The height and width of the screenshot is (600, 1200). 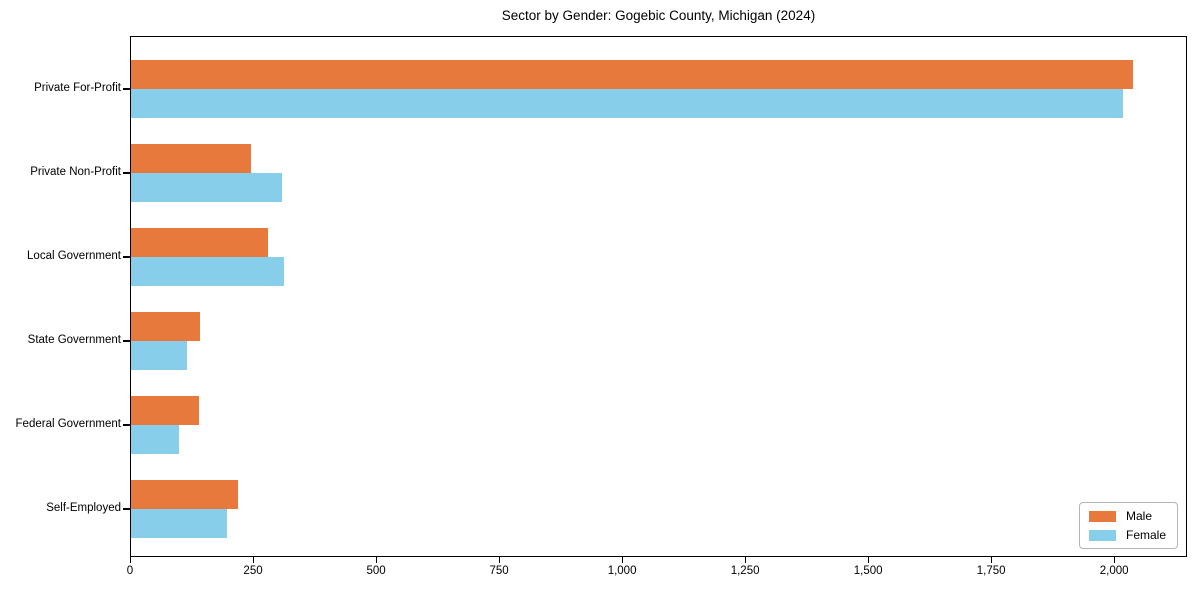 I want to click on category-label: Private Non-Profit, so click(x=75, y=172).